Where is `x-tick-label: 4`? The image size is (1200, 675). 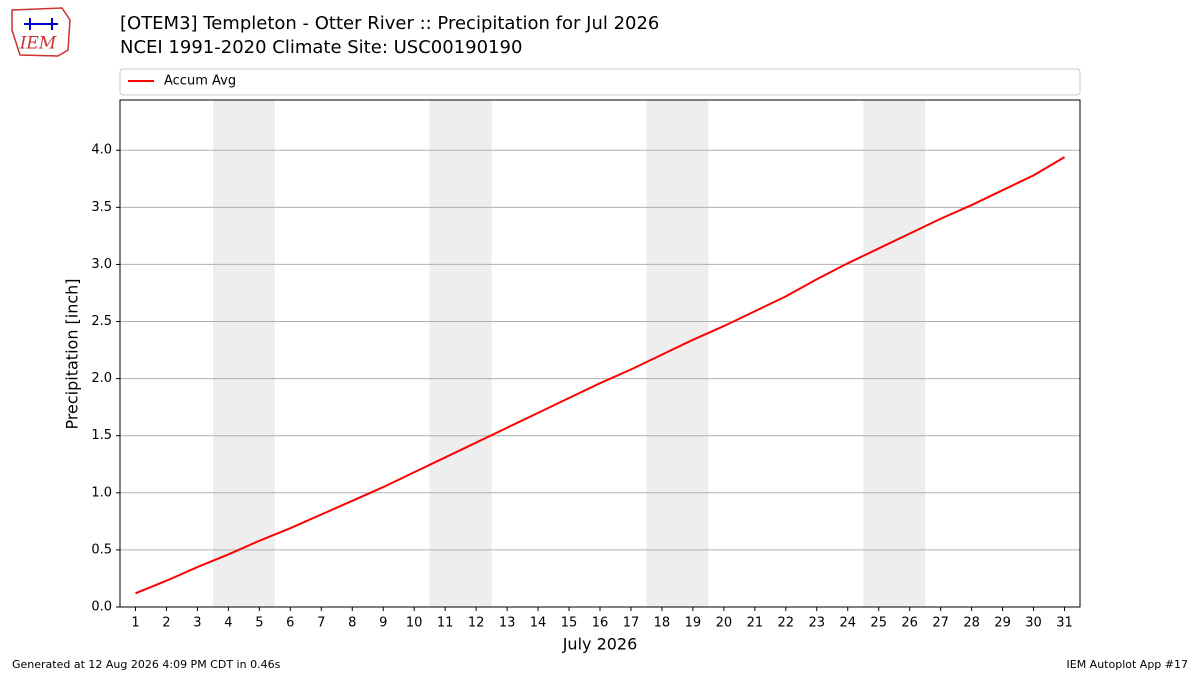 x-tick-label: 4 is located at coordinates (228, 623).